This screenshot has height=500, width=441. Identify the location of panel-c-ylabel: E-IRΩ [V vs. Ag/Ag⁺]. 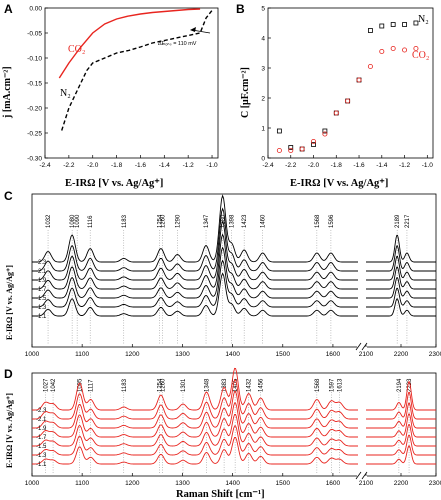
(9, 302).